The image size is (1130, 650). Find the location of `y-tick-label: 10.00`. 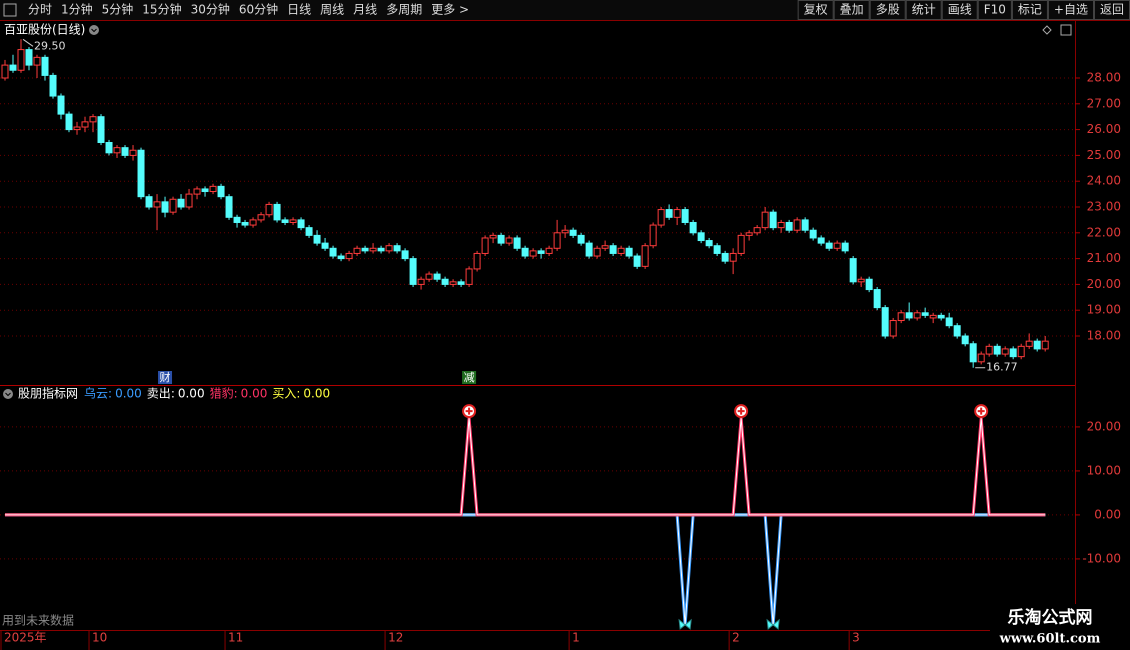

y-tick-label: 10.00 is located at coordinates (1104, 470).